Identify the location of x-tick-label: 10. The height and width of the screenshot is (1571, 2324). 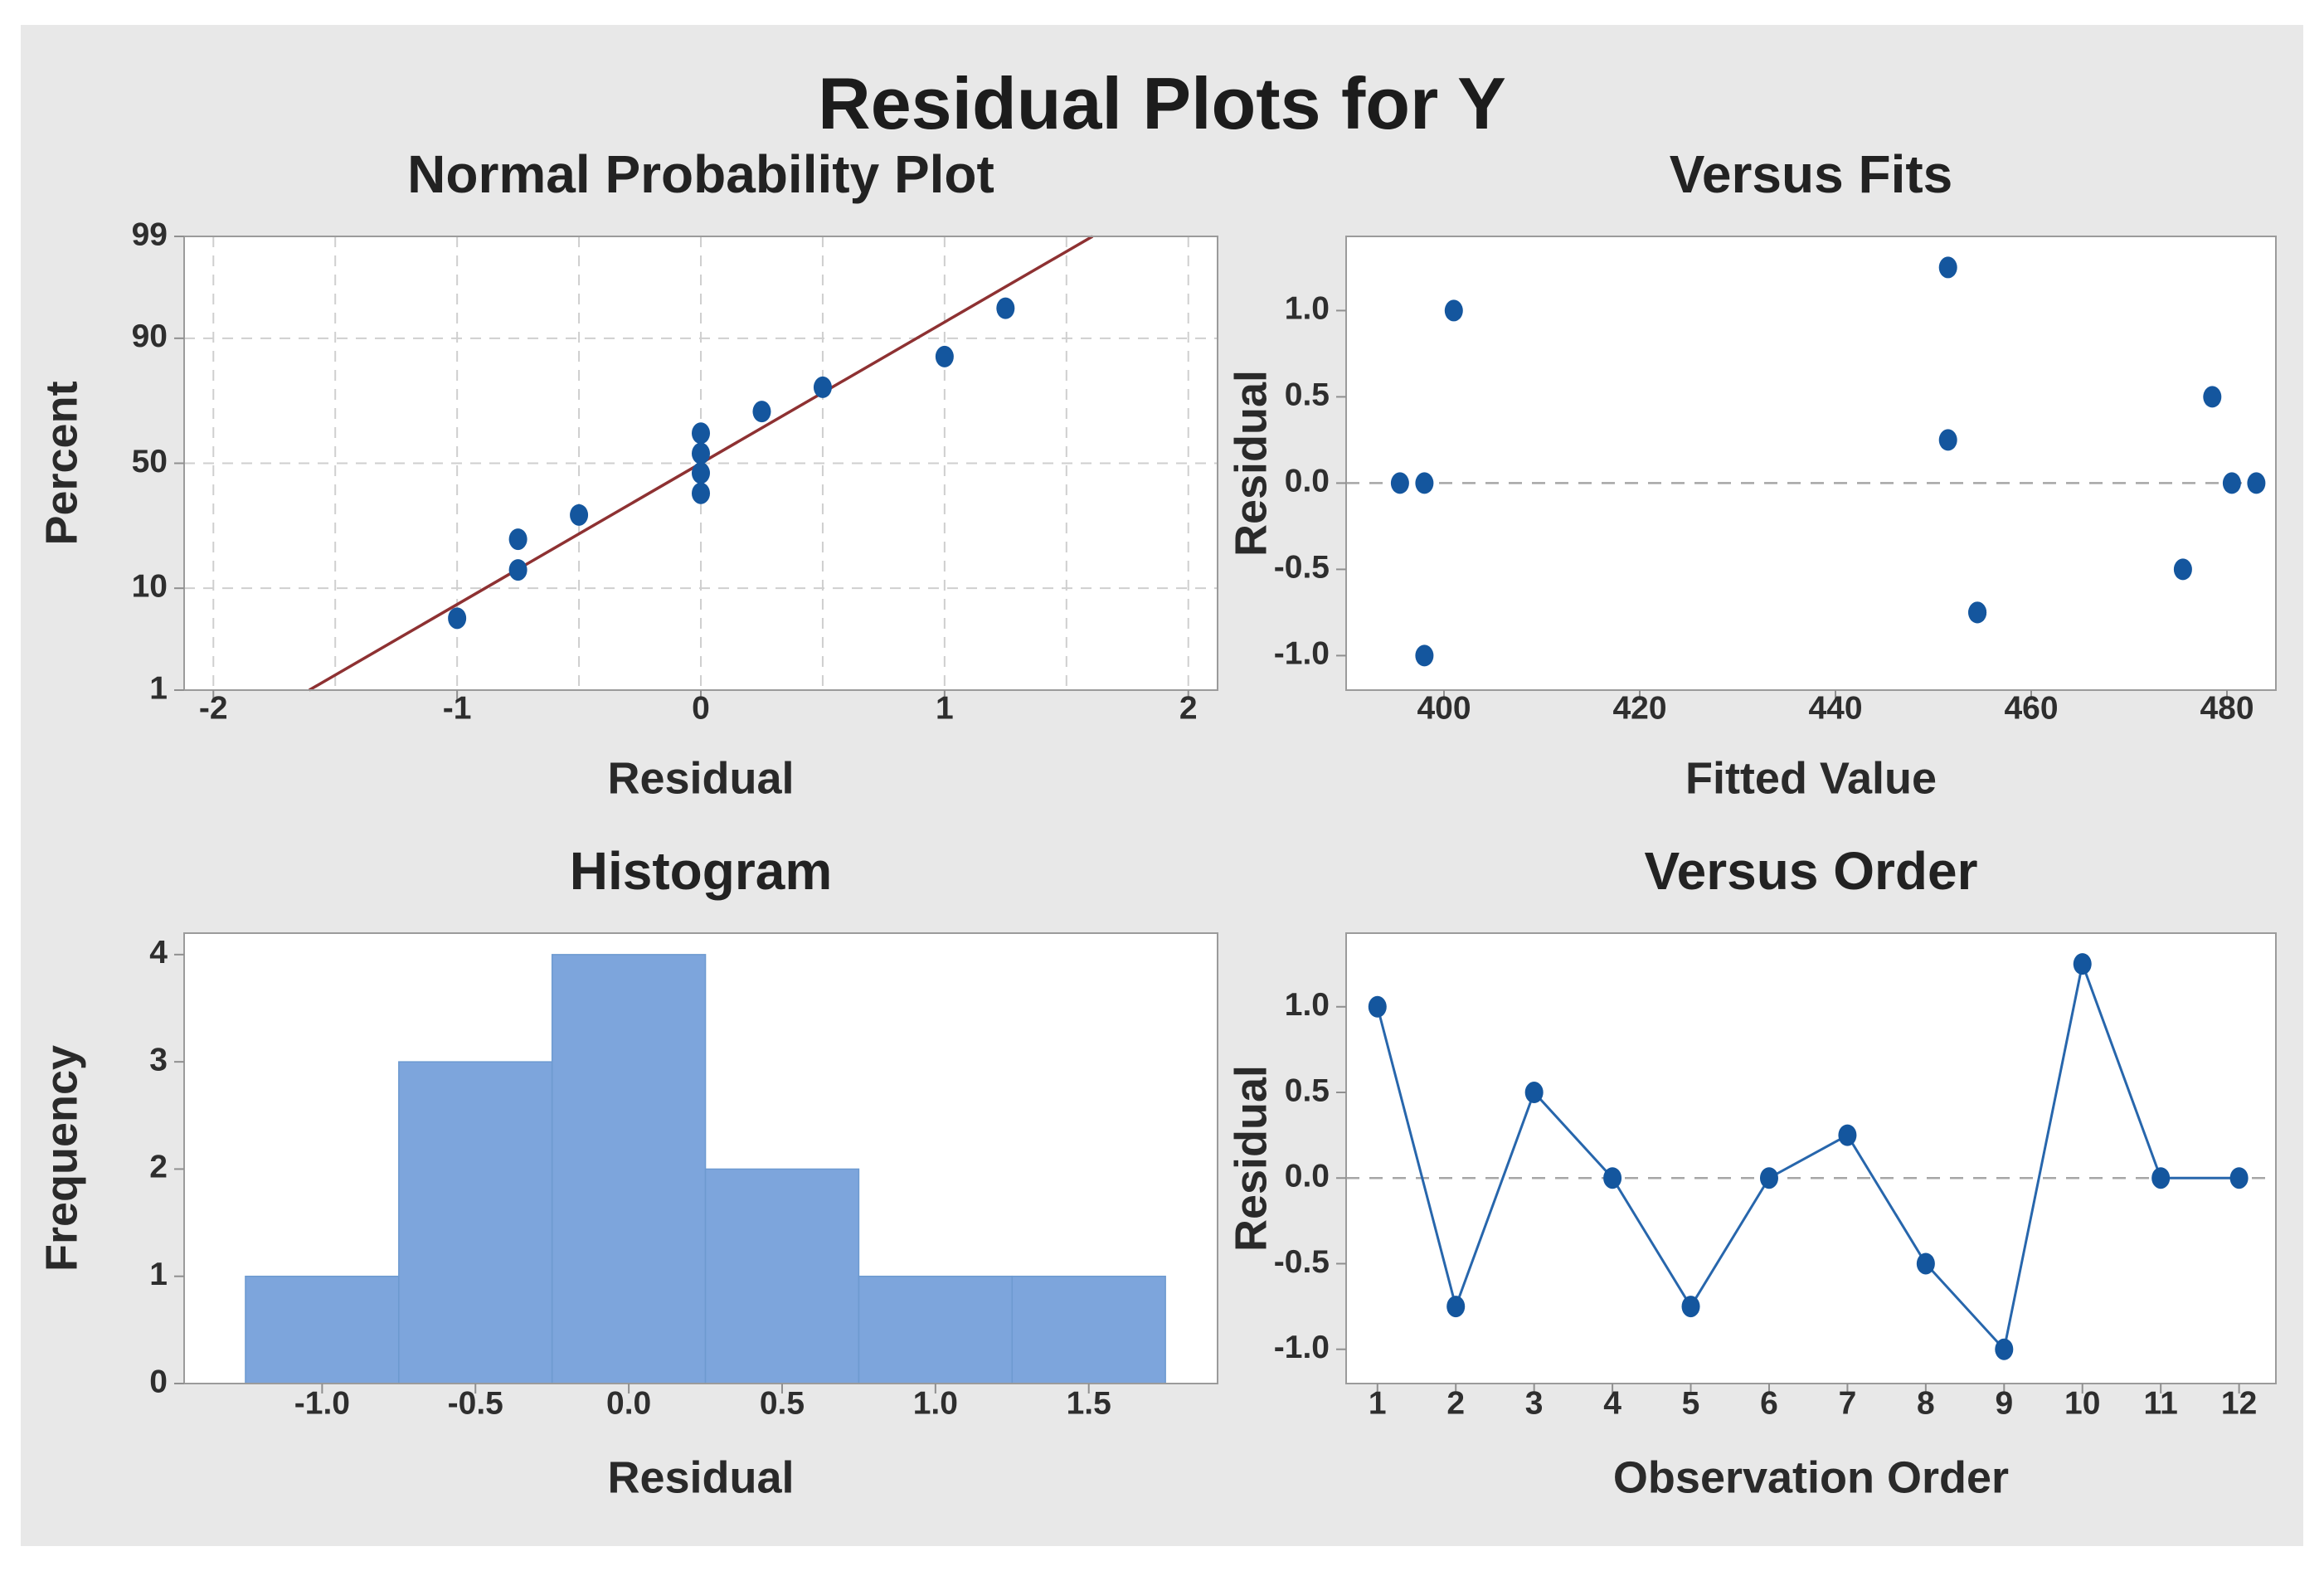
(2082, 1403).